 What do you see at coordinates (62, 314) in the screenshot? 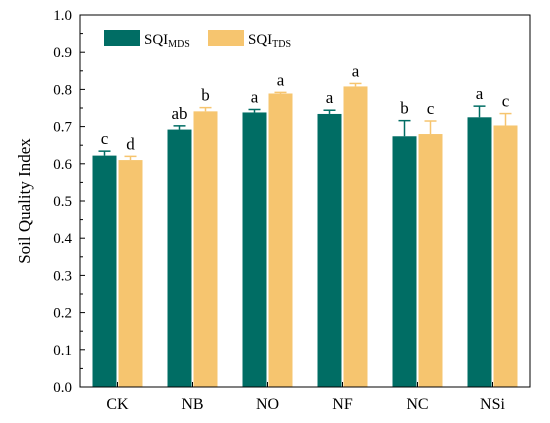
I see `y-tick-label: 0.2` at bounding box center [62, 314].